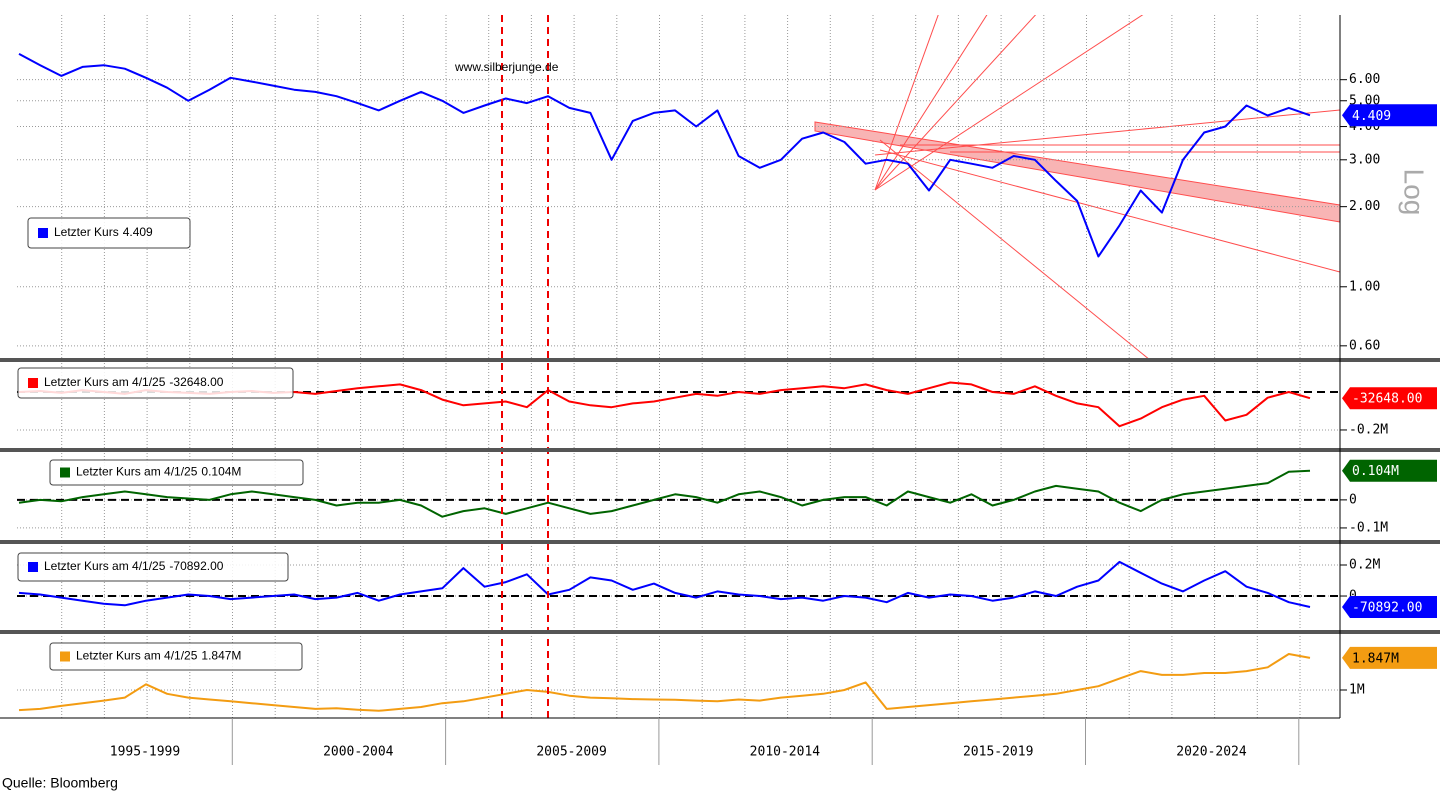 This screenshot has width=1447, height=792. I want to click on y-tick-label: 6.00, so click(1364, 79).